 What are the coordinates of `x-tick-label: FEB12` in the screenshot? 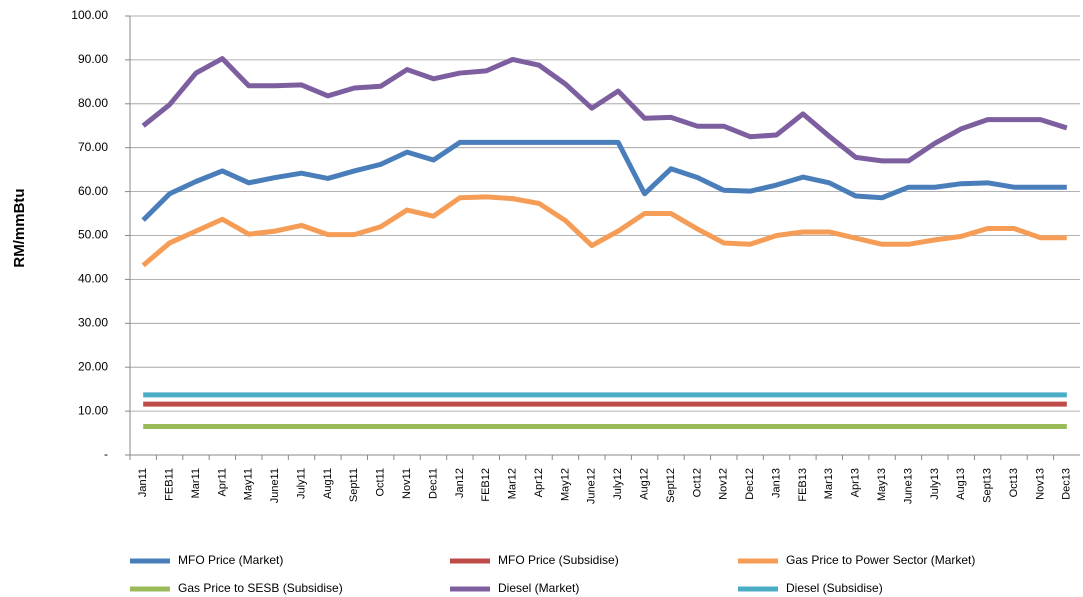 It's located at (486, 485).